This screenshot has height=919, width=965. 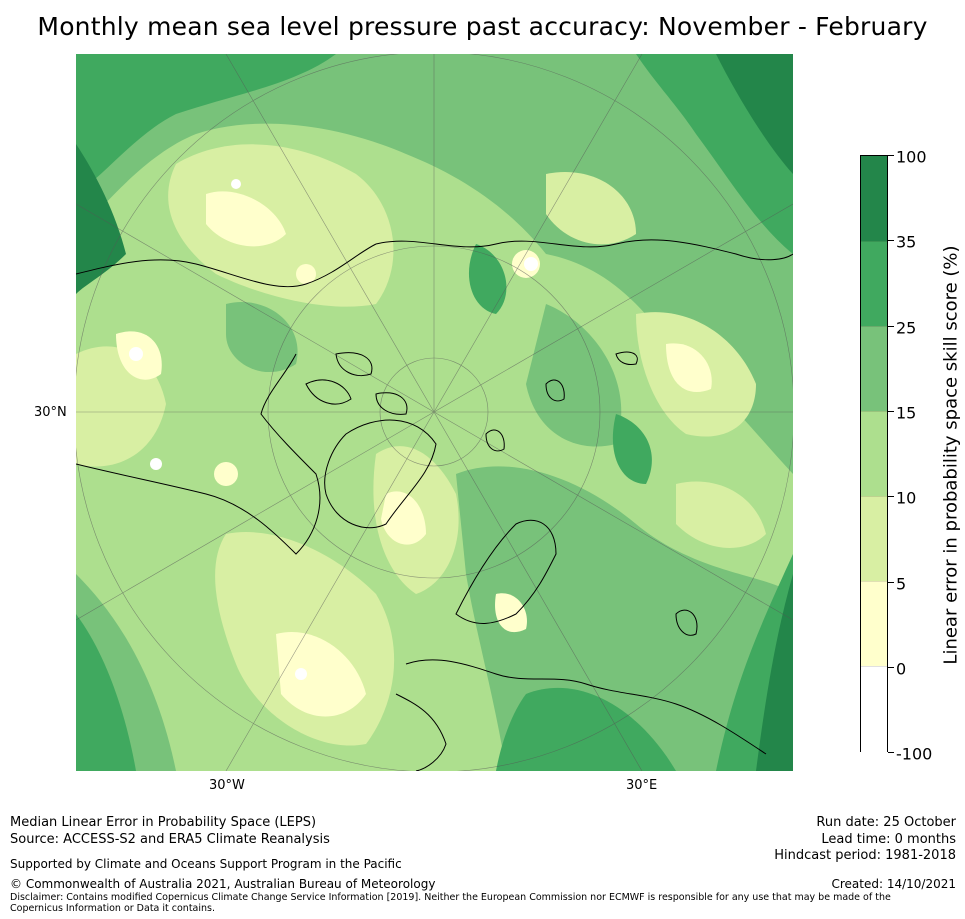 I want to click on footer-hindcast: Hindcast period: 1981-2018, so click(x=865, y=855).